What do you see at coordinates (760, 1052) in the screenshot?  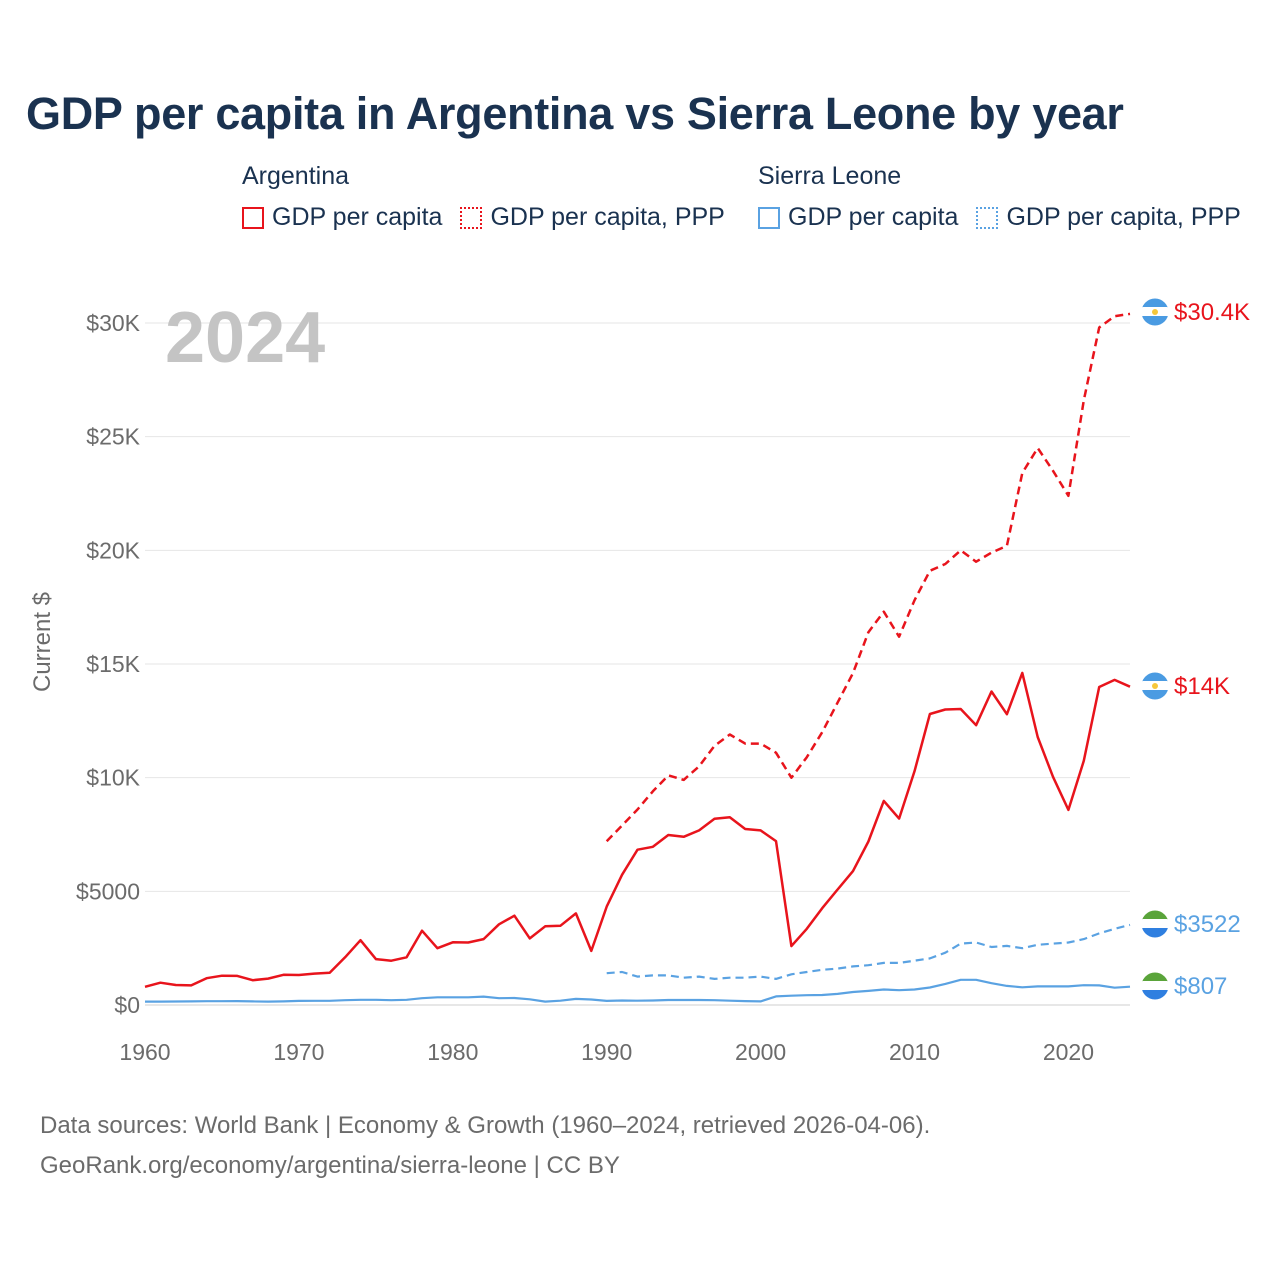 I see `x-tick-label: 2000` at bounding box center [760, 1052].